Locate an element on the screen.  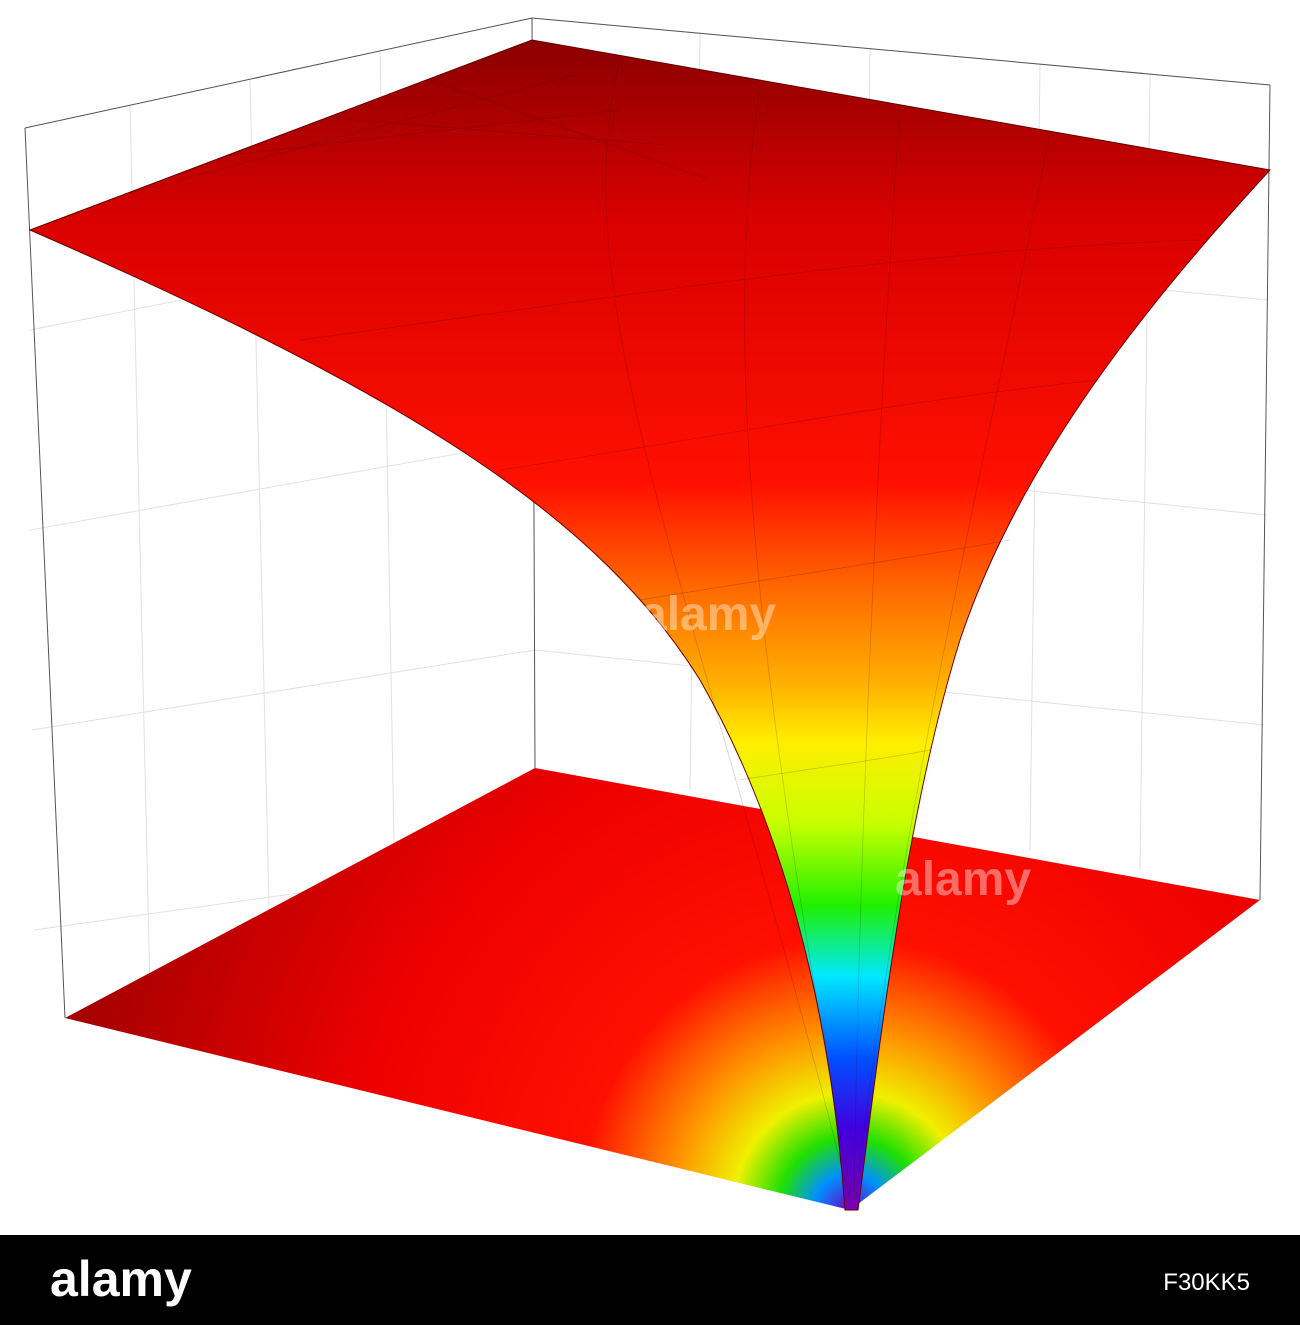
image-id: F30KK5 is located at coordinates (1206, 1282).